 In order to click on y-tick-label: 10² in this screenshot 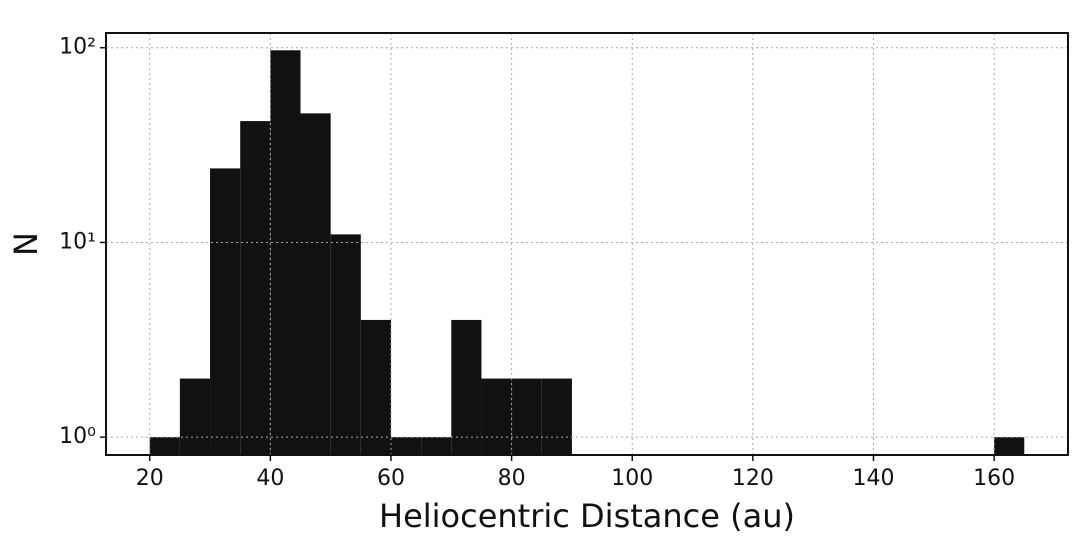, I will do `click(77, 47)`.